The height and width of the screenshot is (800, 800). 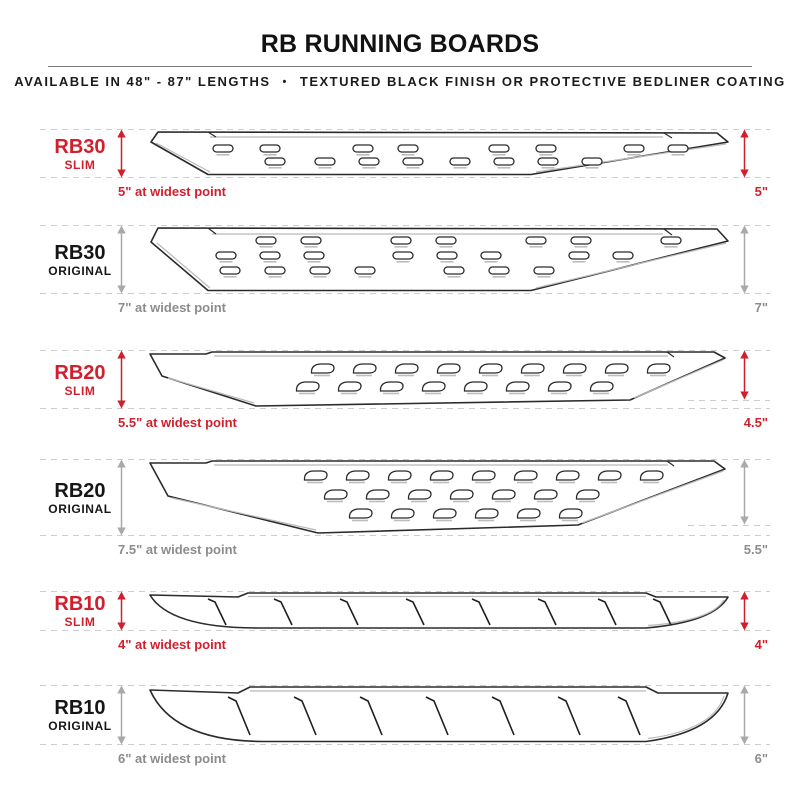 I want to click on product-label: RB20 SLIM, so click(x=80, y=379).